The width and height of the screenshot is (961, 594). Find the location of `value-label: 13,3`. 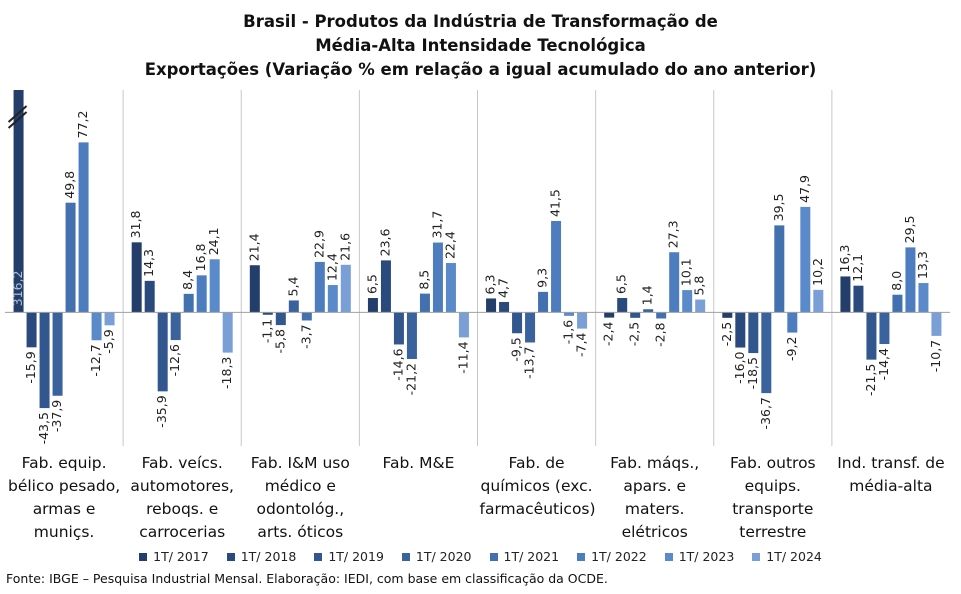

value-label: 13,3 is located at coordinates (922, 265).